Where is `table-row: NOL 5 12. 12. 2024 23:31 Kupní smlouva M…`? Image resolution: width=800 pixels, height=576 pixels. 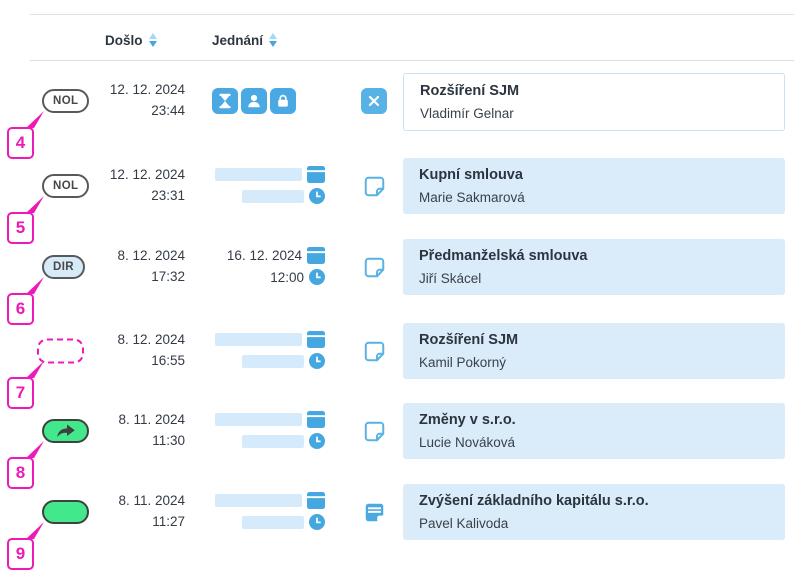
table-row: NOL 5 12. 12. 2024 23:31 Kupní smlouva M… is located at coordinates (400, 201).